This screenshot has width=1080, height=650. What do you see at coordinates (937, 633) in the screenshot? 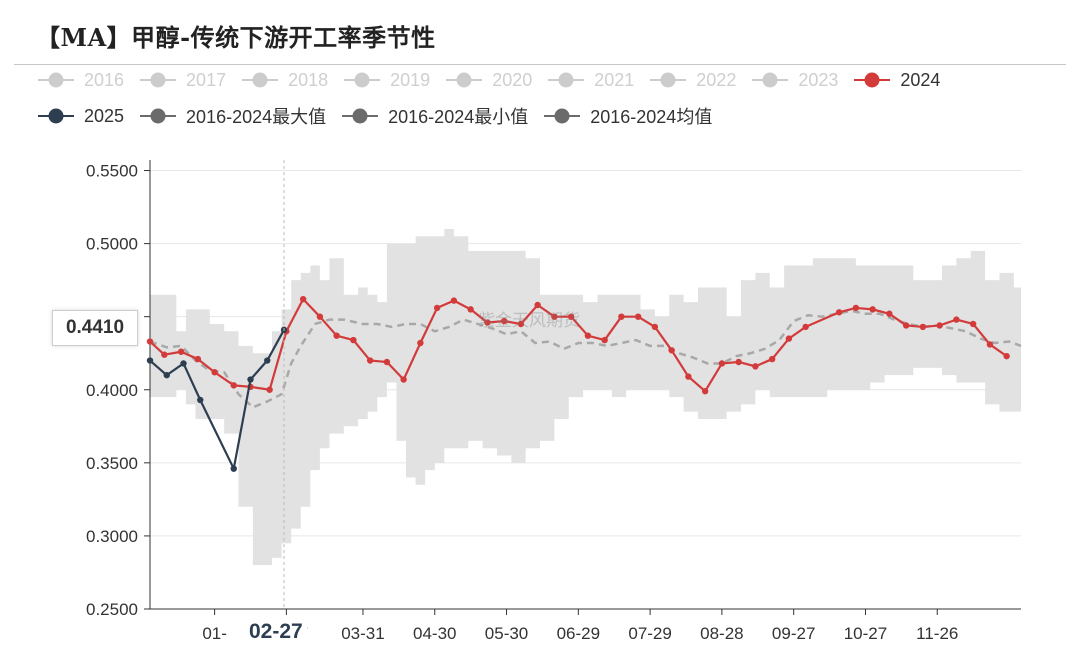
I see `x-tick-label: 11-26` at bounding box center [937, 633].